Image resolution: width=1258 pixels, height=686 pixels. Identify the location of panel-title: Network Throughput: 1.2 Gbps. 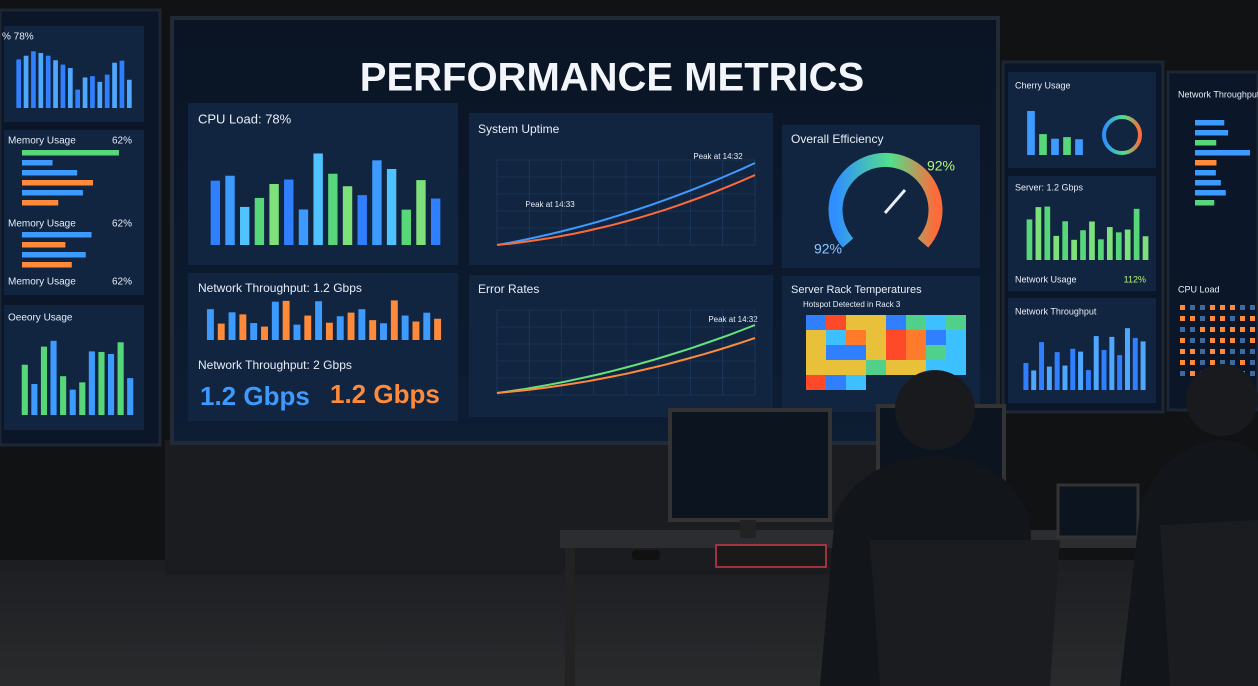
(280, 288).